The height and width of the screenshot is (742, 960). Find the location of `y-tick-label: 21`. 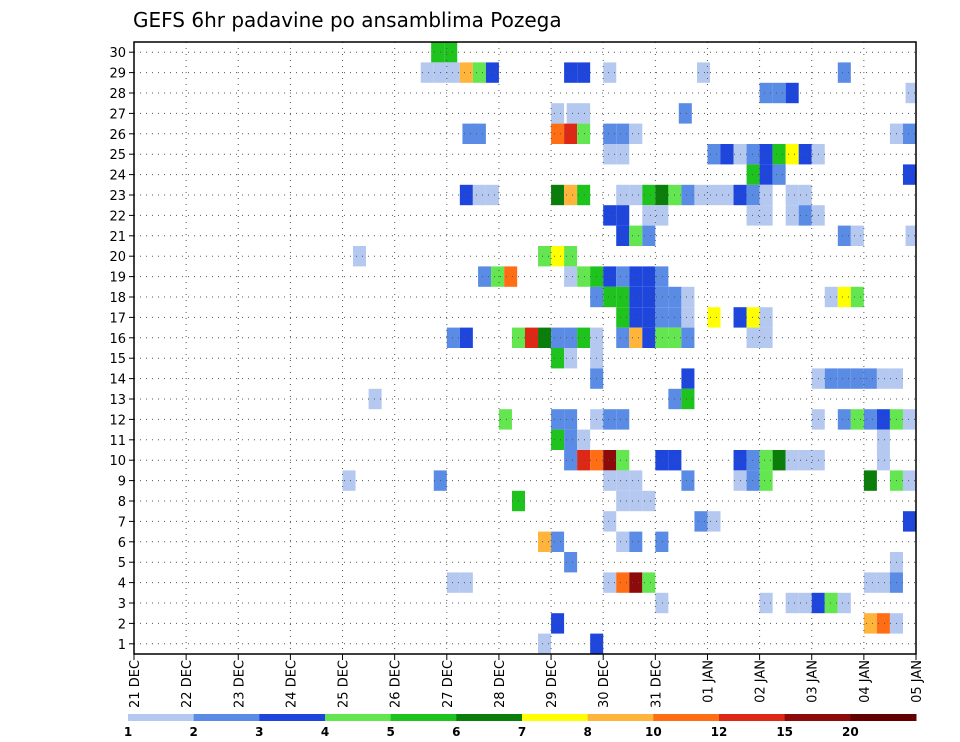

y-tick-label: 21 is located at coordinates (117, 237).